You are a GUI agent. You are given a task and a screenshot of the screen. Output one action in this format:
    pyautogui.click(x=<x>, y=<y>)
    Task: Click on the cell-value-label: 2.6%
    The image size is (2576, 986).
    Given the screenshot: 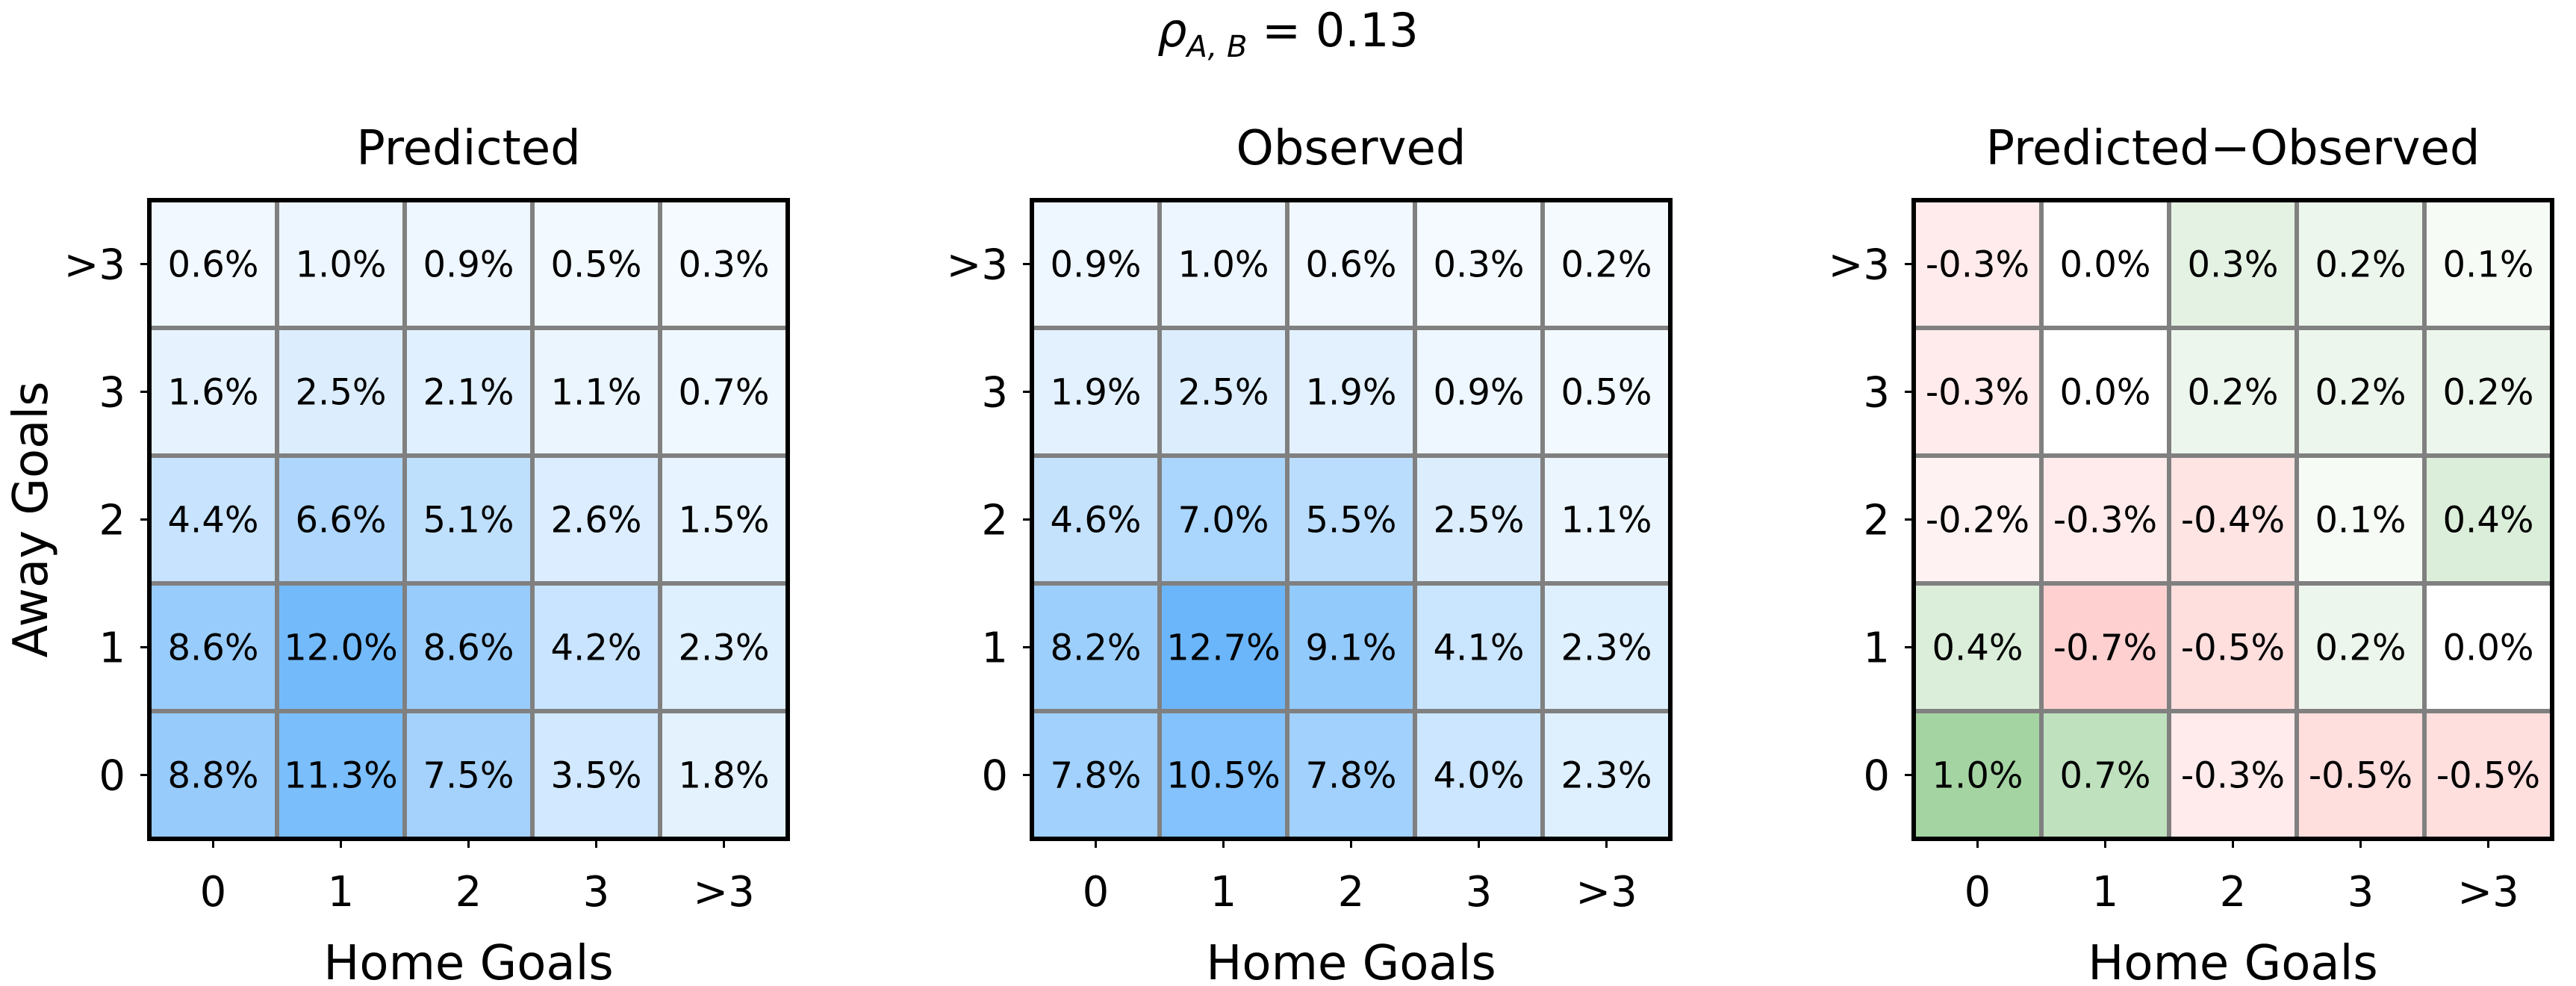 What is the action you would take?
    pyautogui.click(x=596, y=521)
    